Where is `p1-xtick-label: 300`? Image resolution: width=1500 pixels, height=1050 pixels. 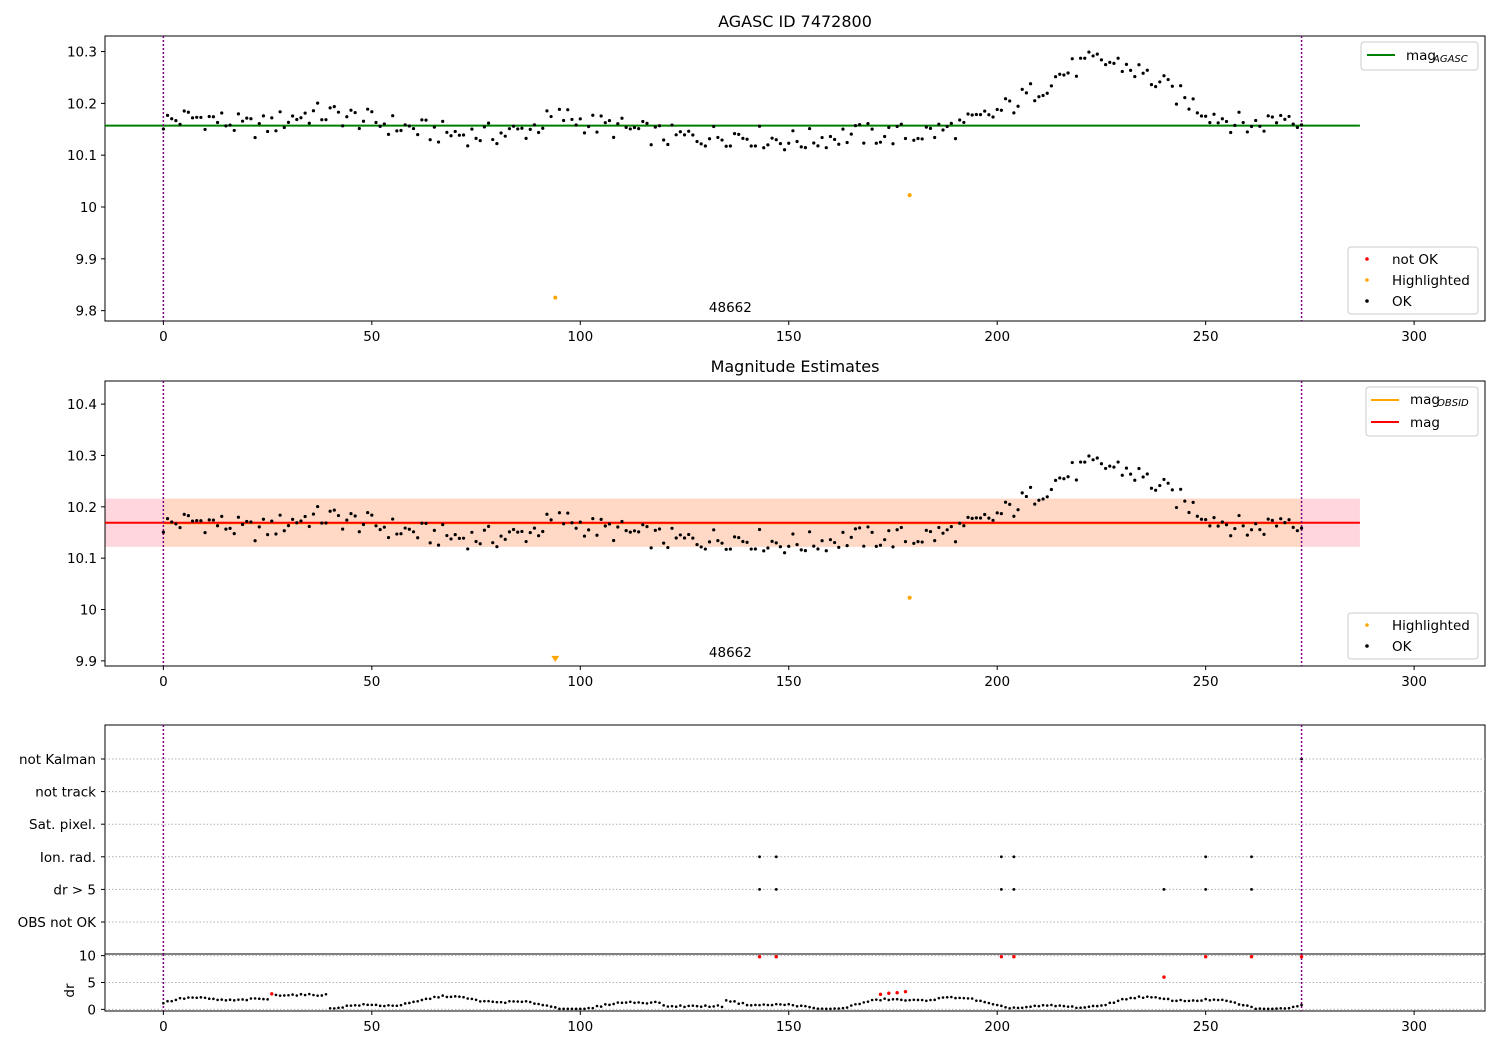
p1-xtick-label: 300 is located at coordinates (1414, 337).